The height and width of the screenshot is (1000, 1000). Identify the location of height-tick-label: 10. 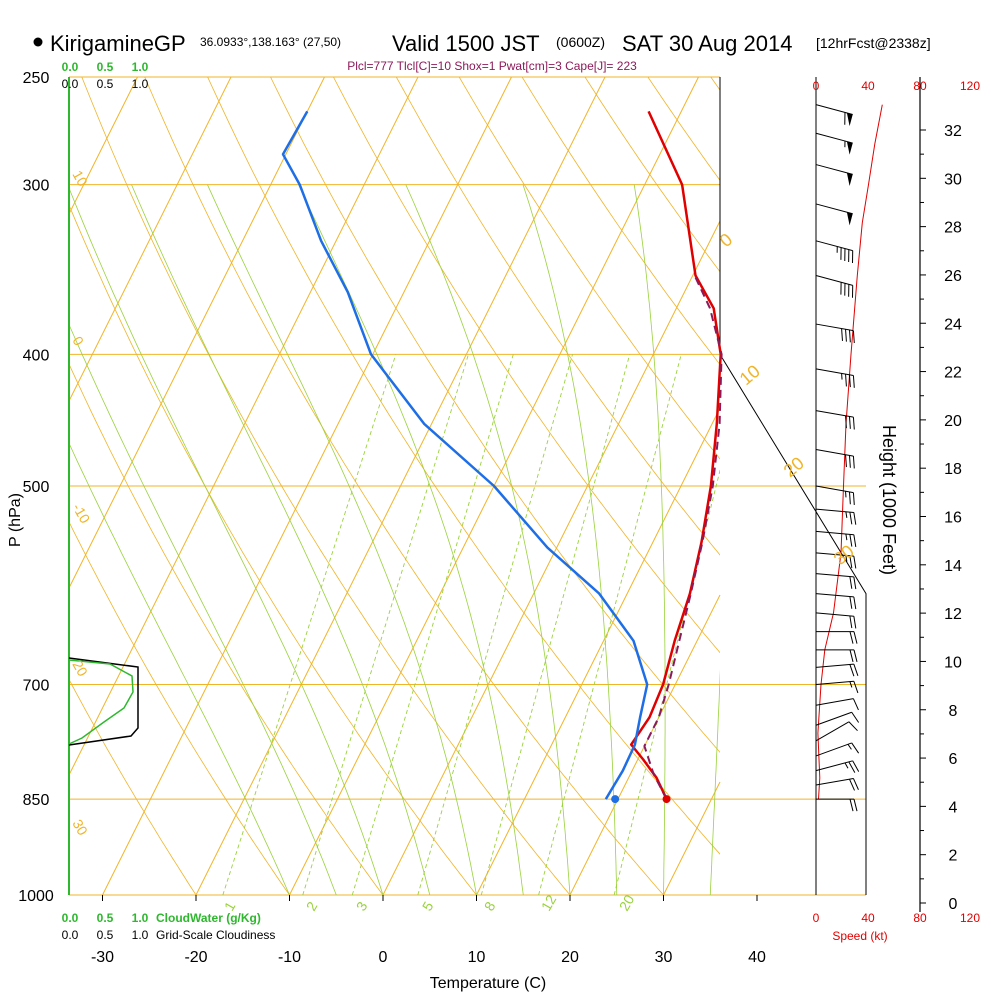
(953, 662).